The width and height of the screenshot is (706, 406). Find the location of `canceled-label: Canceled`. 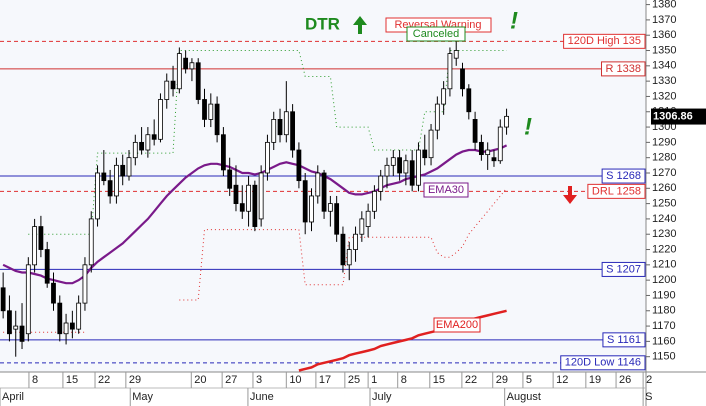

canceled-label: Canceled is located at coordinates (436, 34).